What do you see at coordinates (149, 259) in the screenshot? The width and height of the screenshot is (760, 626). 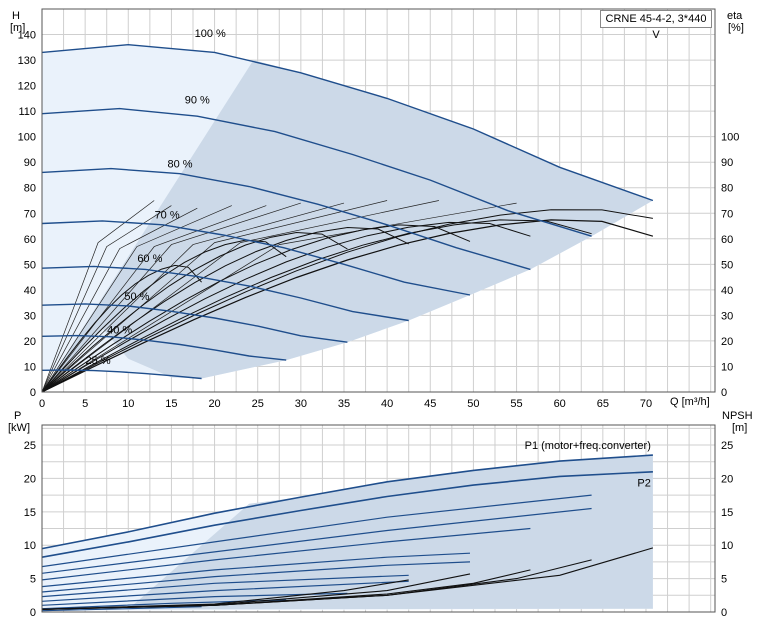 I see `speed-label: 60 %` at bounding box center [149, 259].